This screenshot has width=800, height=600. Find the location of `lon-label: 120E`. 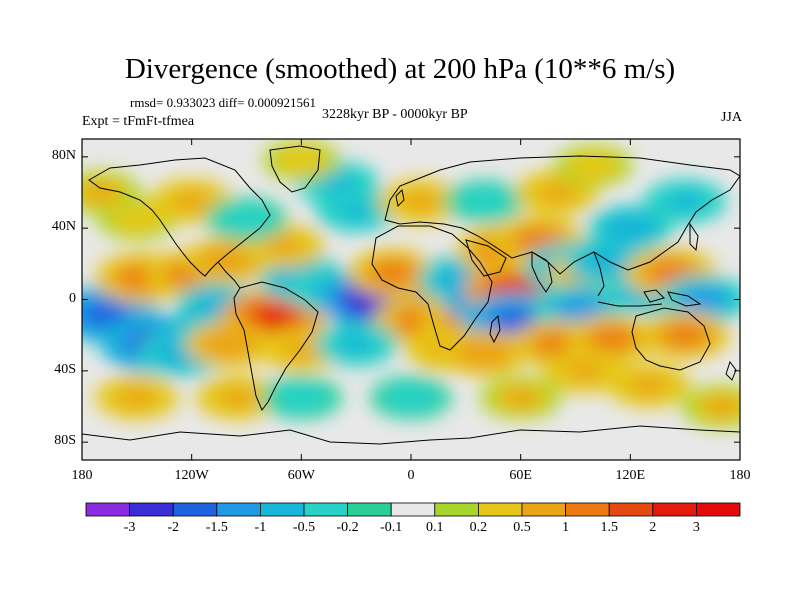

lon-label: 120E is located at coordinates (630, 475).